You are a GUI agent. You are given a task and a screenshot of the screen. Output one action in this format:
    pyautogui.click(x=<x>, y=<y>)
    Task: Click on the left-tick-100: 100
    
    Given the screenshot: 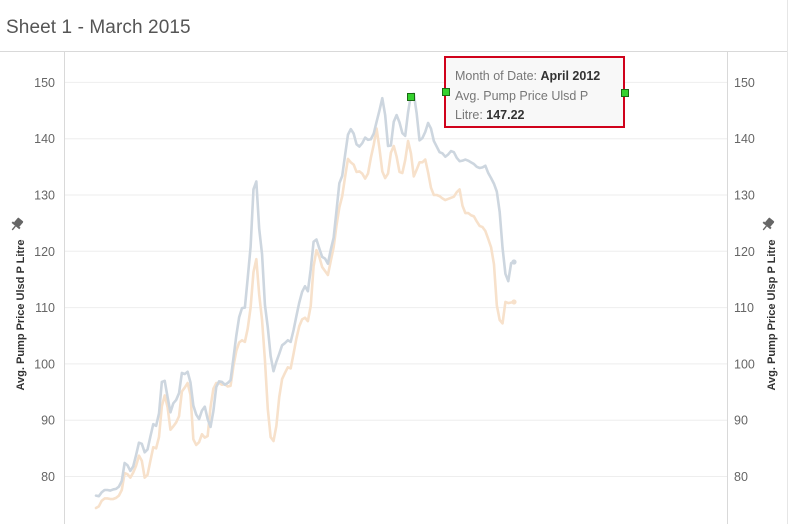 What is the action you would take?
    pyautogui.click(x=44, y=364)
    